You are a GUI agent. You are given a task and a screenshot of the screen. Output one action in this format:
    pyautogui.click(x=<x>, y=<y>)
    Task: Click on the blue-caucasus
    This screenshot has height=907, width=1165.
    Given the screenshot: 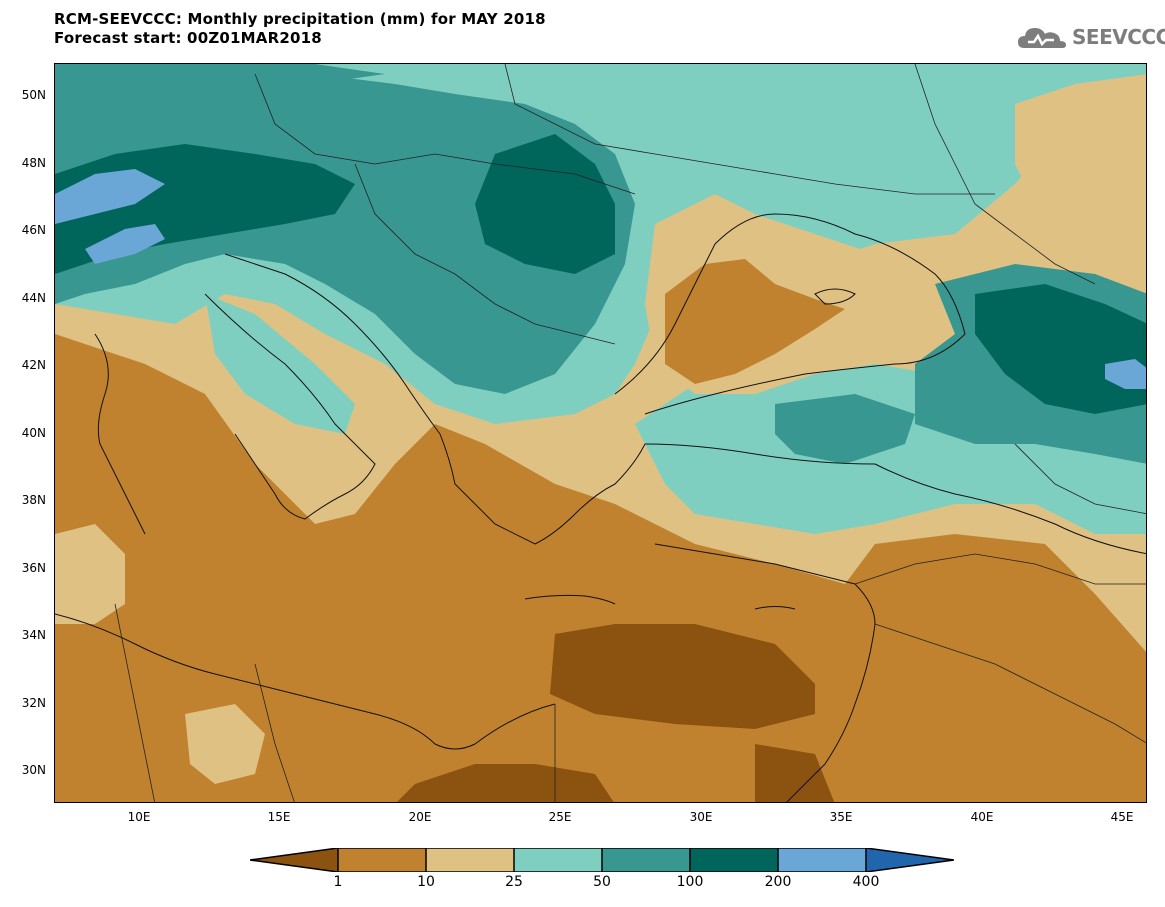 What is the action you would take?
    pyautogui.click(x=1125, y=374)
    